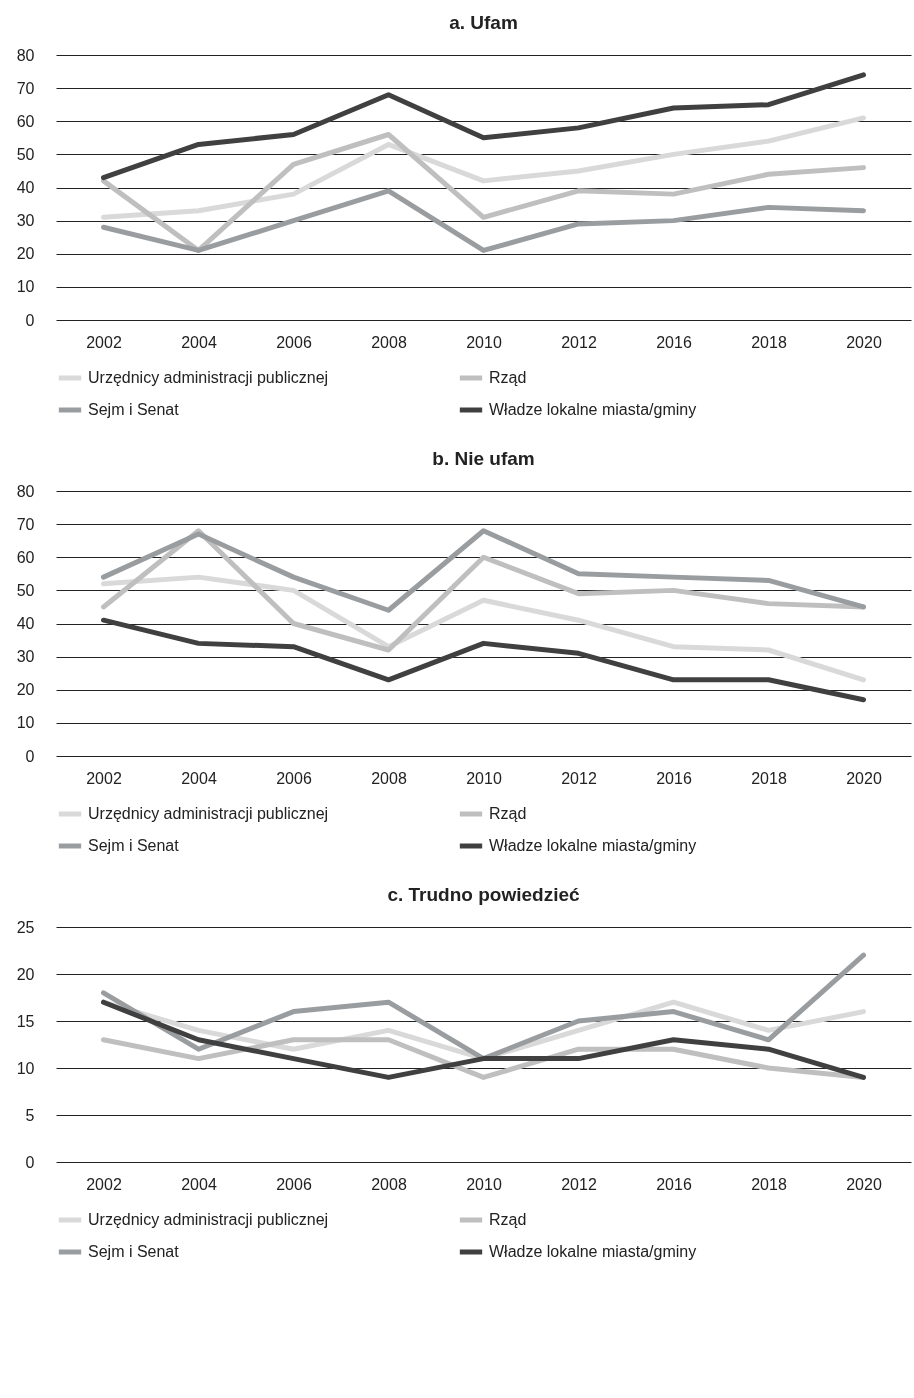 The image size is (914, 1398). I want to click on chart-title: b. Nie ufam, so click(483, 458).